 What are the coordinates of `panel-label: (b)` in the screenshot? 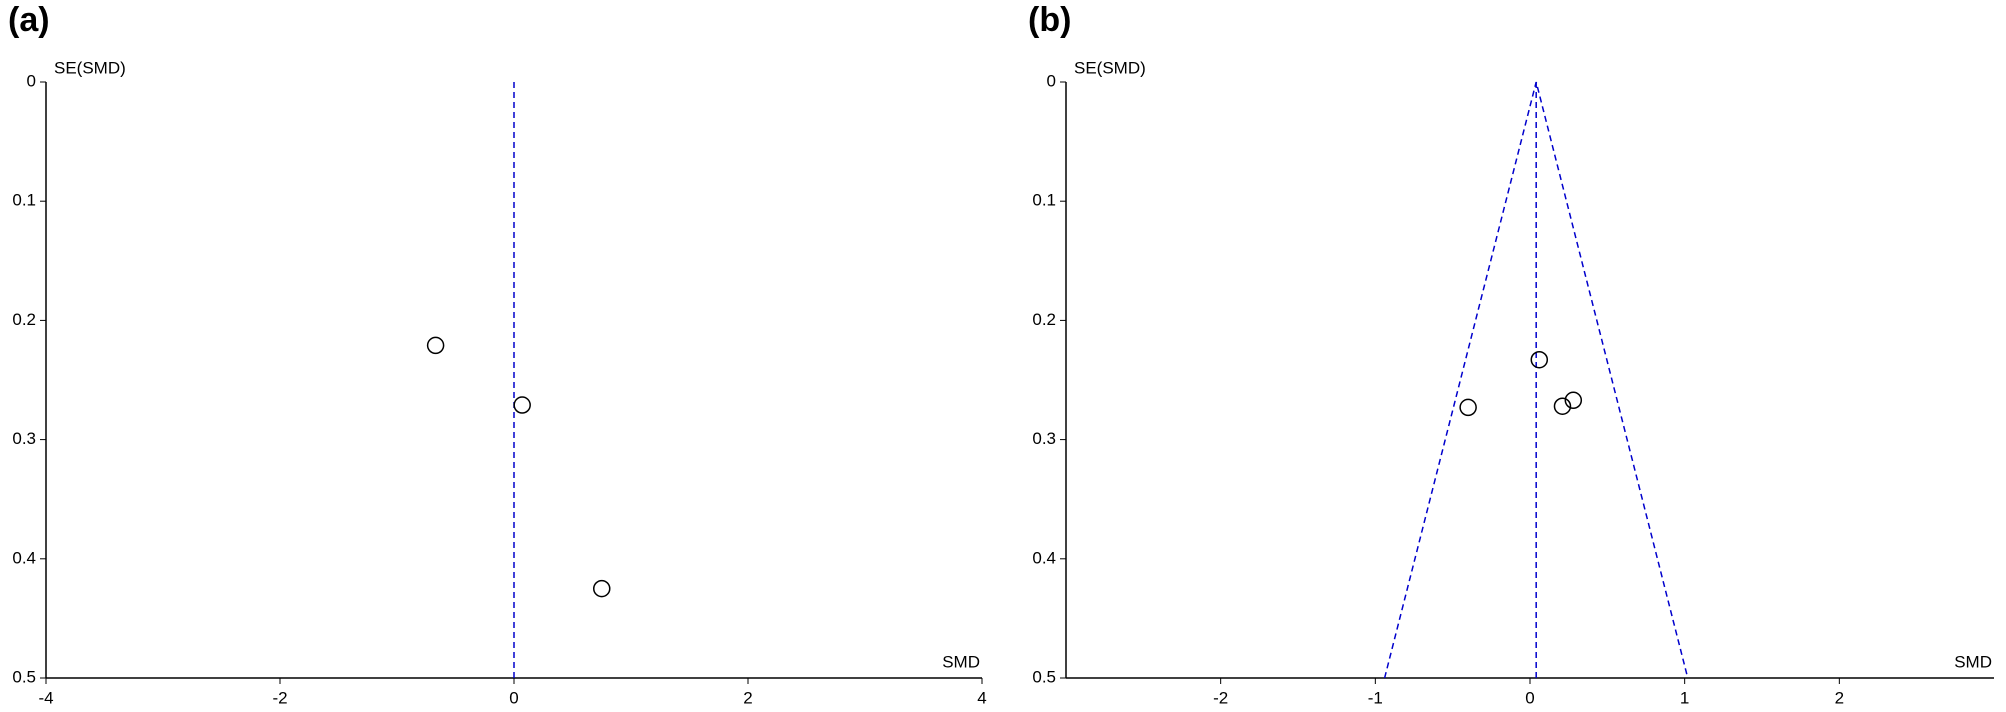 It's located at (1049, 20).